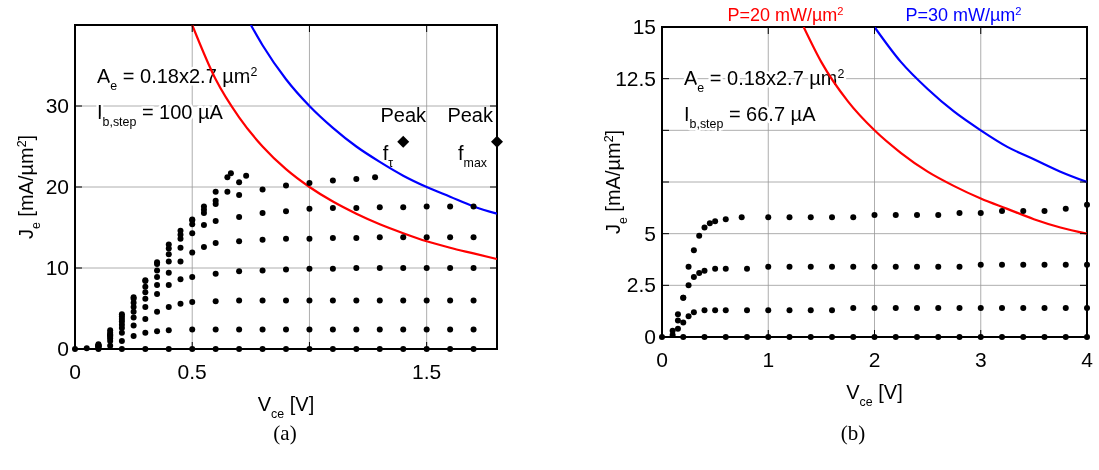 This screenshot has height=470, width=1099. Describe the element at coordinates (192, 371) in the screenshot. I see `x-tick-label: 0.5` at that location.